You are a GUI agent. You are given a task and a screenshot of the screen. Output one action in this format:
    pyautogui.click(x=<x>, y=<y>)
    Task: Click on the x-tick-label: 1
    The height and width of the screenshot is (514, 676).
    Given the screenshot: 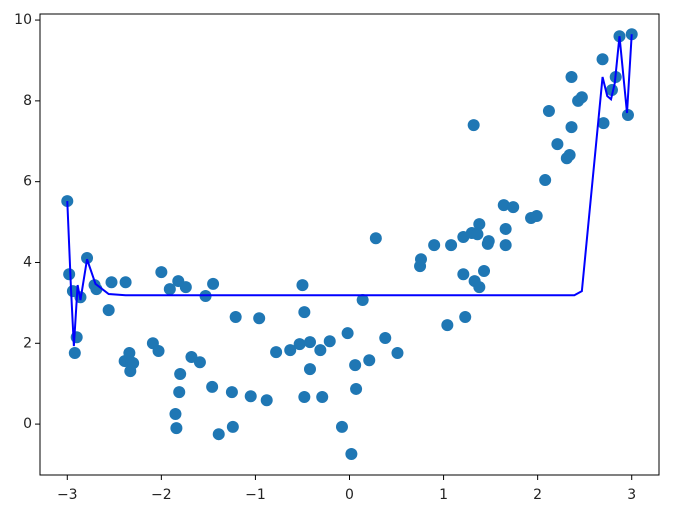 What is the action you would take?
    pyautogui.click(x=443, y=495)
    